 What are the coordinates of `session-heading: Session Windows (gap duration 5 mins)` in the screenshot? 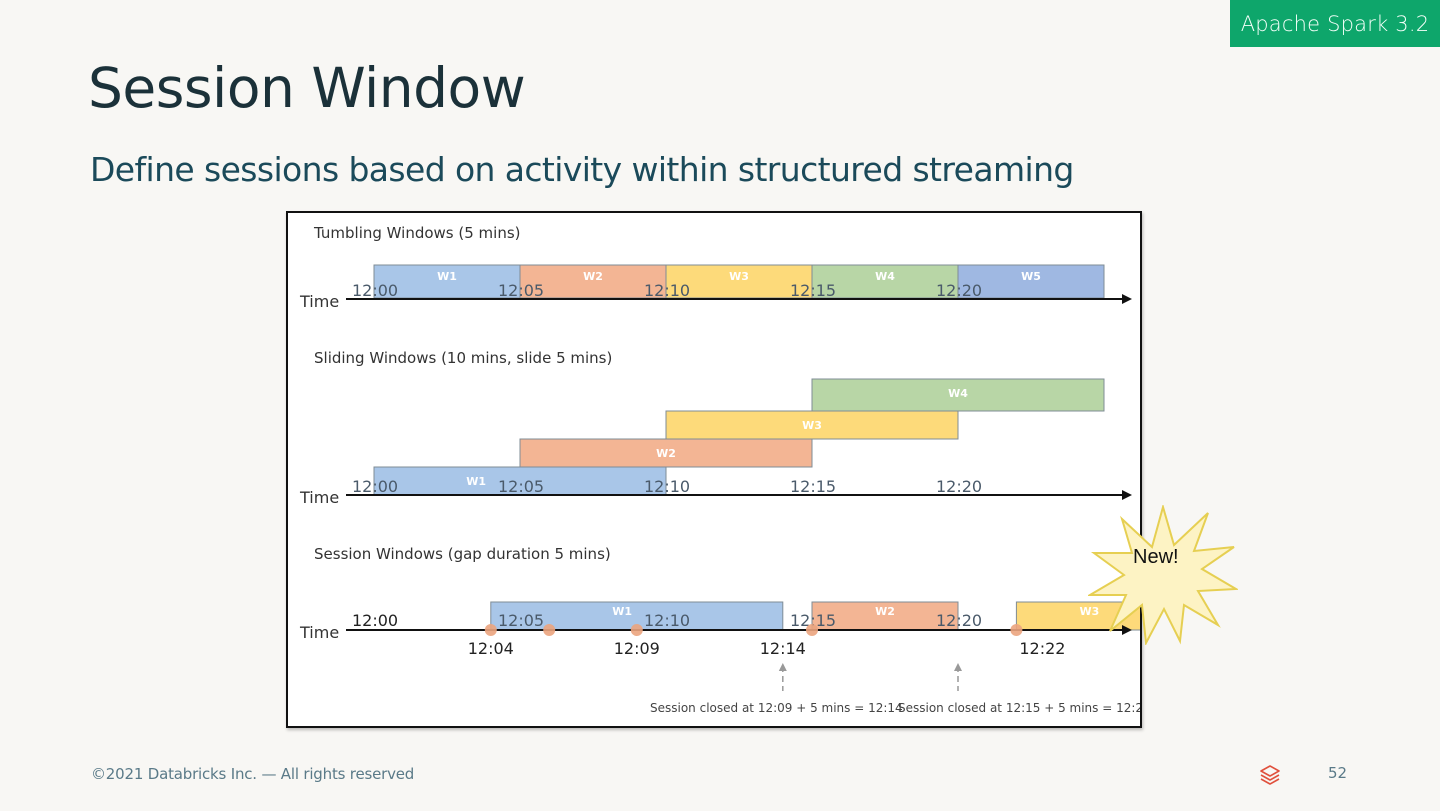 It's located at (462, 554).